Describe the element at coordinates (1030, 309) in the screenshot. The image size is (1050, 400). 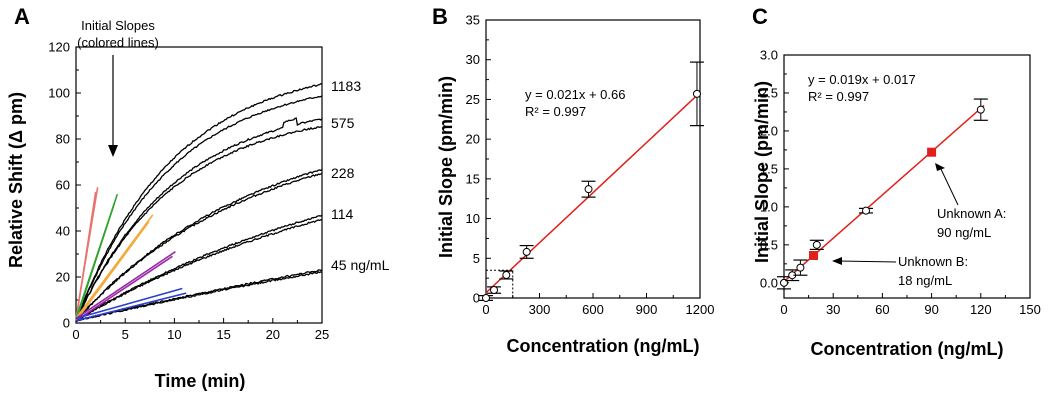
I see `panel-c-x-tick-label: 150` at that location.